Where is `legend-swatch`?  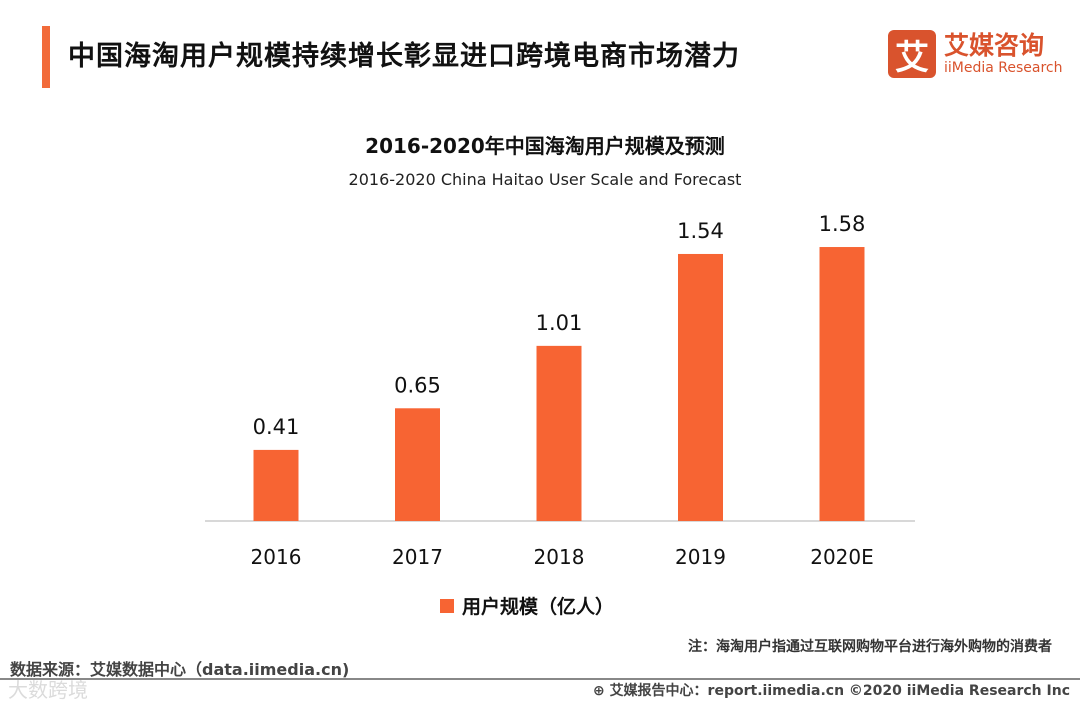 legend-swatch is located at coordinates (447, 605).